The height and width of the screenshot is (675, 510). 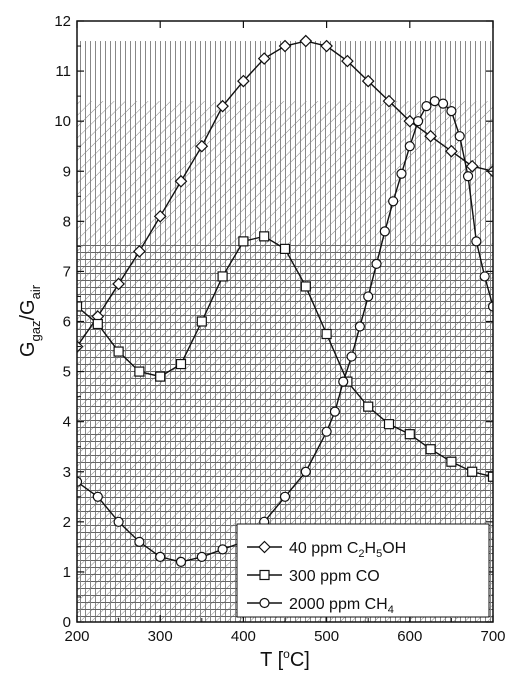 I want to click on y-tick-label: 7, so click(x=67, y=271).